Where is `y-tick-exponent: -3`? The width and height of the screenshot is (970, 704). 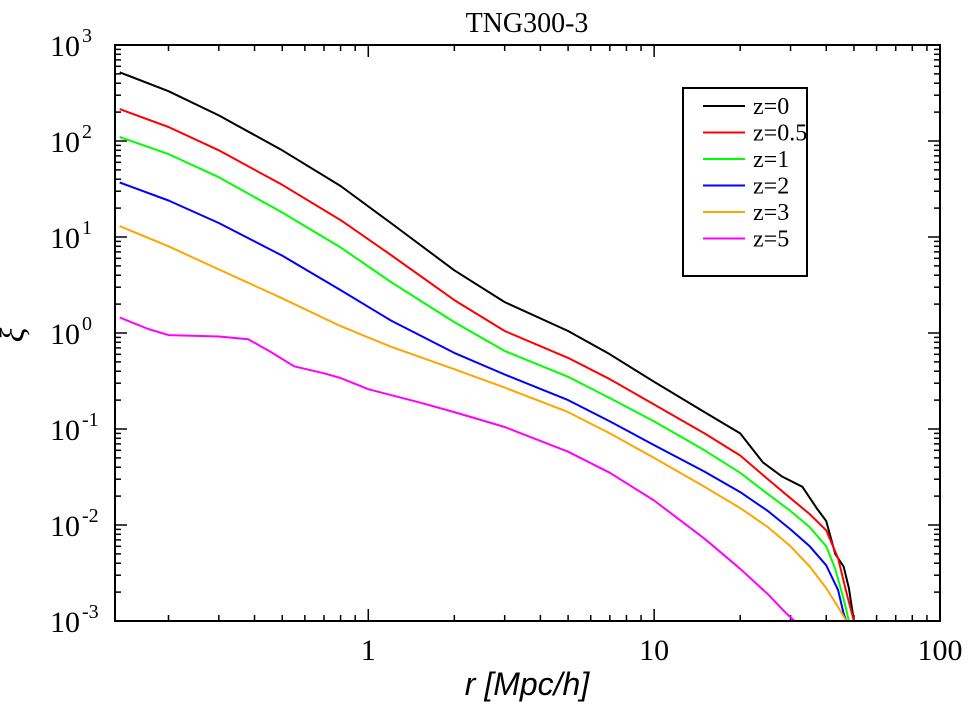 y-tick-exponent: -3 is located at coordinates (90, 612).